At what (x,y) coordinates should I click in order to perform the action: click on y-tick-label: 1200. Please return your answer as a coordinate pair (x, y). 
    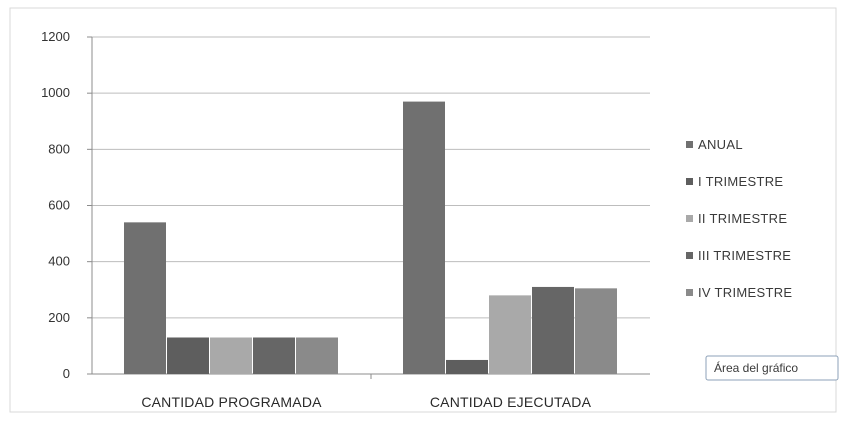
    Looking at the image, I should click on (55, 36).